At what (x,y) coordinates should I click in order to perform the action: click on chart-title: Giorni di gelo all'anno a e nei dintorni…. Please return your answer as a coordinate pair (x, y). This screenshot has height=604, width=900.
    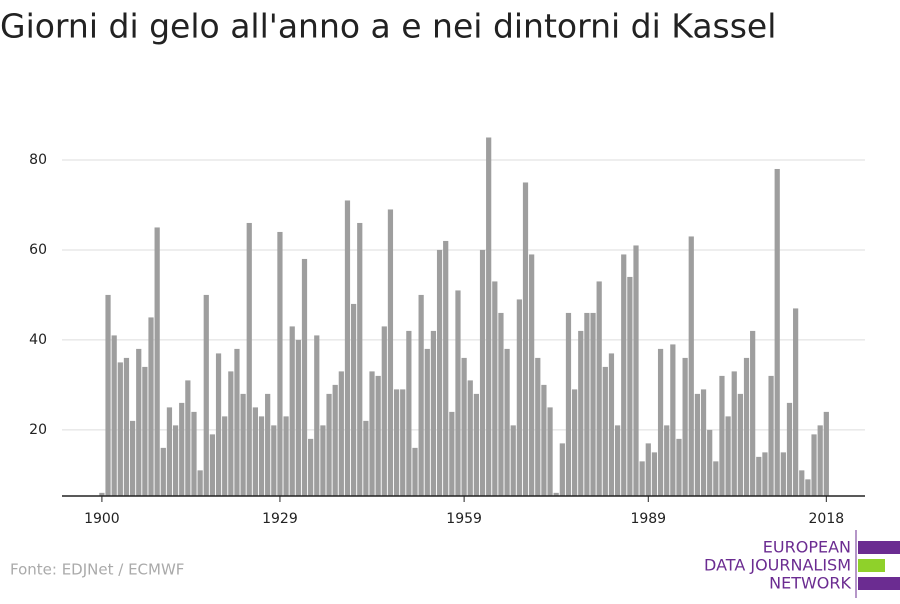
    Looking at the image, I should click on (388, 26).